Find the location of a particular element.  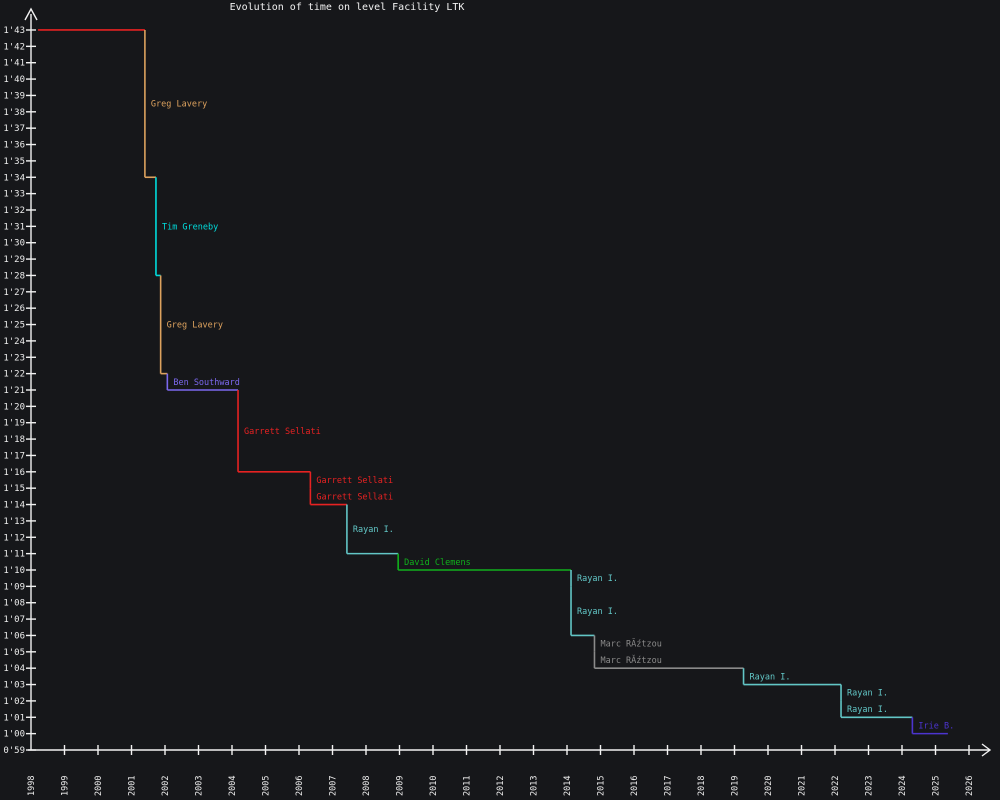

x-tick-label: 2014 is located at coordinates (568, 786).